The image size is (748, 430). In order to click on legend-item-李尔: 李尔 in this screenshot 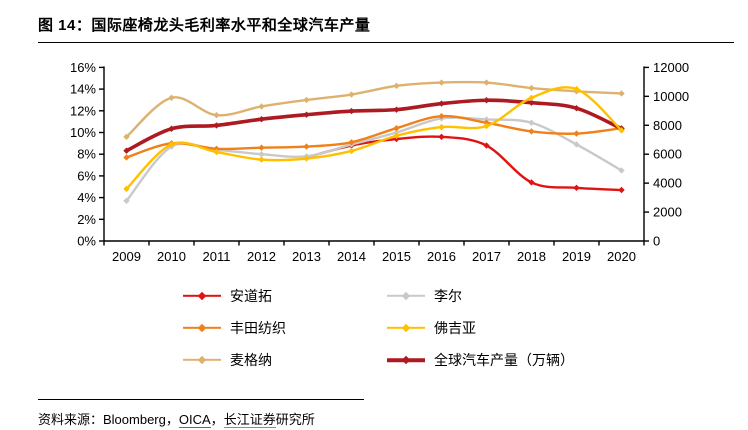, I will do `click(424, 296)`.